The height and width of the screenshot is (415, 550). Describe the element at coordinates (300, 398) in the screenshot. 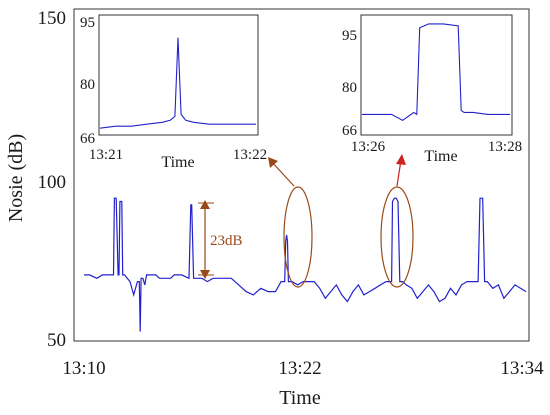

I see `x-axis-title: Time` at that location.